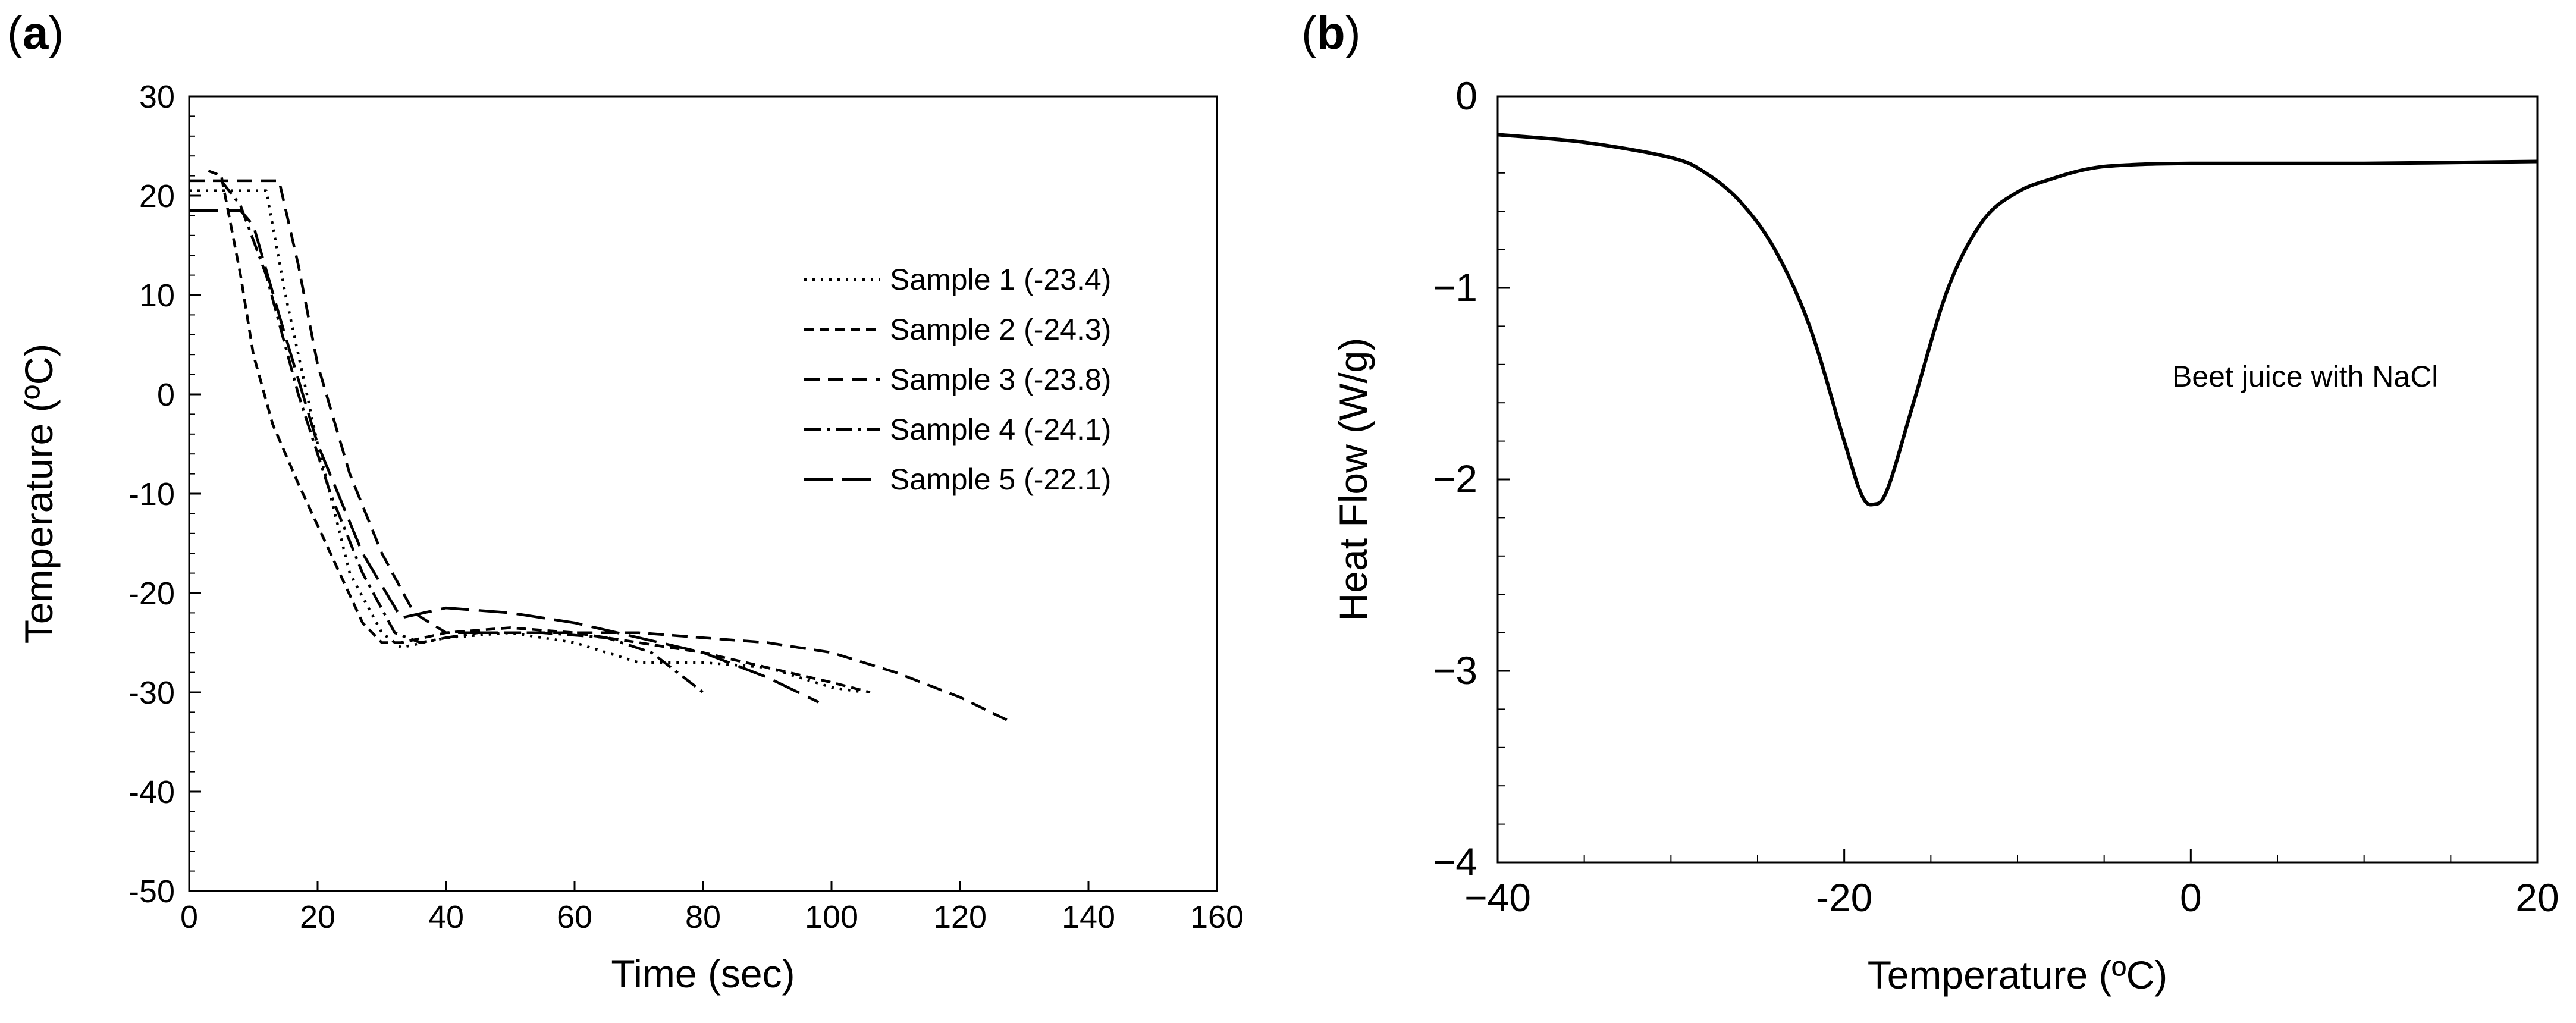 The height and width of the screenshot is (1023, 2576). I want to click on legend-label-sample-5: Sample 5 (-22.1), so click(1000, 480).